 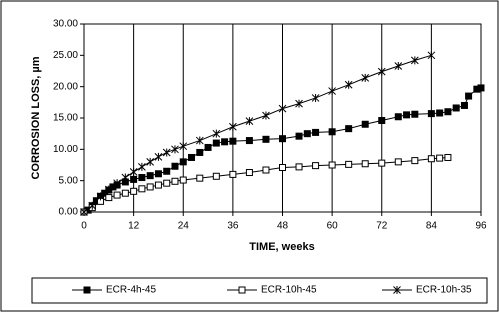 What do you see at coordinates (184, 226) in the screenshot?
I see `x-tick-label: 24` at bounding box center [184, 226].